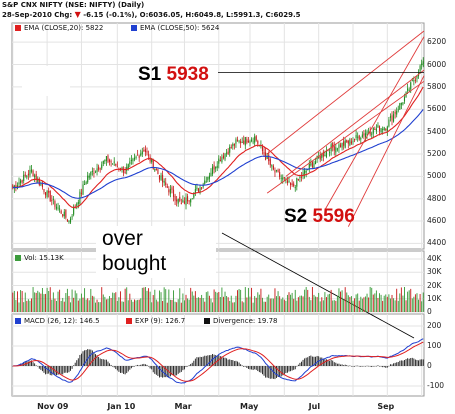  What do you see at coordinates (57, 321) in the screenshot?
I see `macd-legend: MACD (26, 12): 146.5` at bounding box center [57, 321].